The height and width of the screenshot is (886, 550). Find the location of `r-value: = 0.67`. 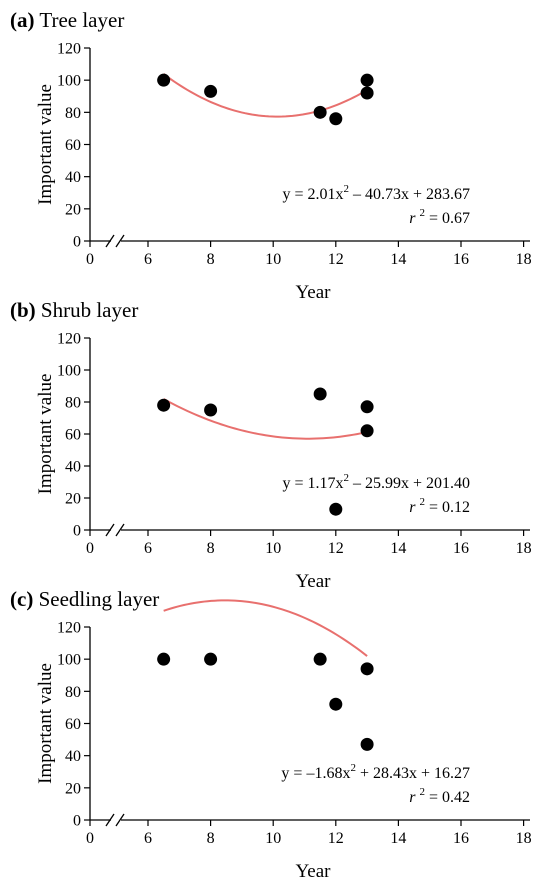

r-value: = 0.67 is located at coordinates (447, 218).